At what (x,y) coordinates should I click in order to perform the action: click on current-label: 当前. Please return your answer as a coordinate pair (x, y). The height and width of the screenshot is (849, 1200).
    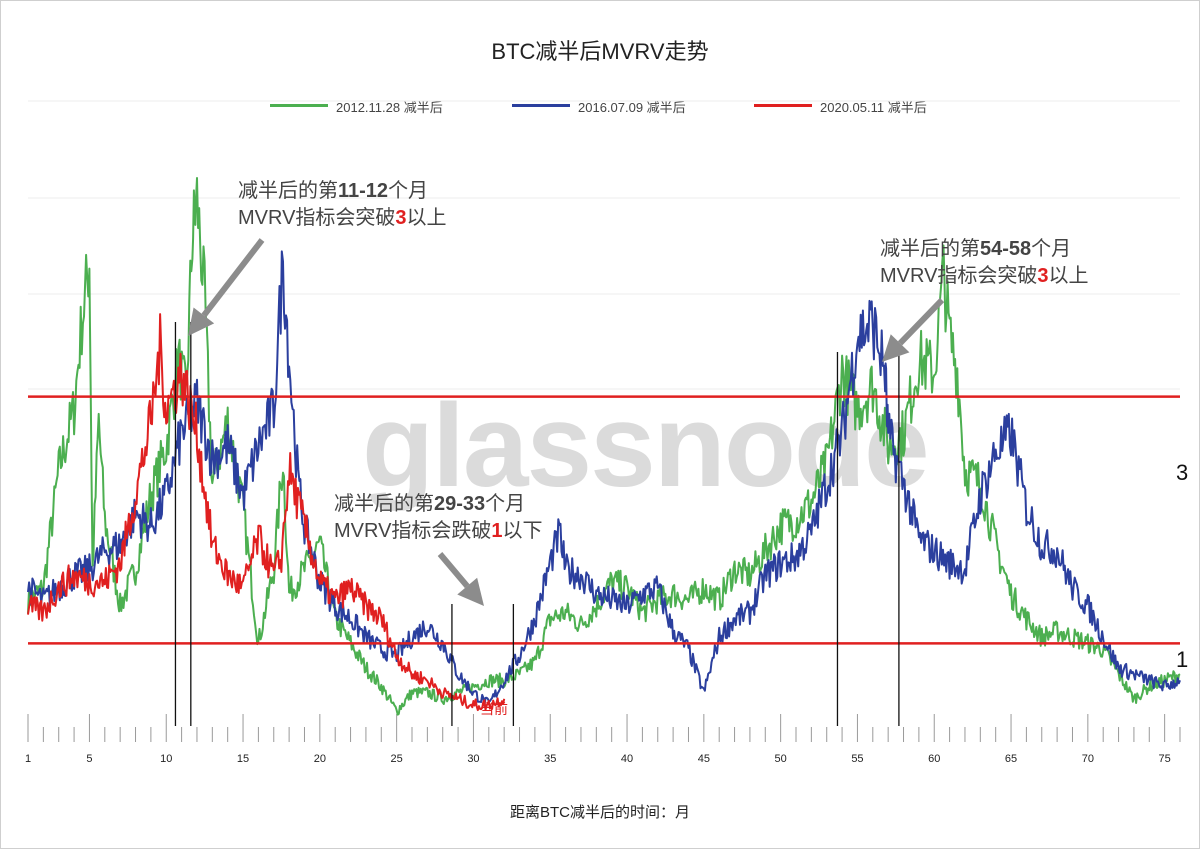
    Looking at the image, I should click on (494, 709).